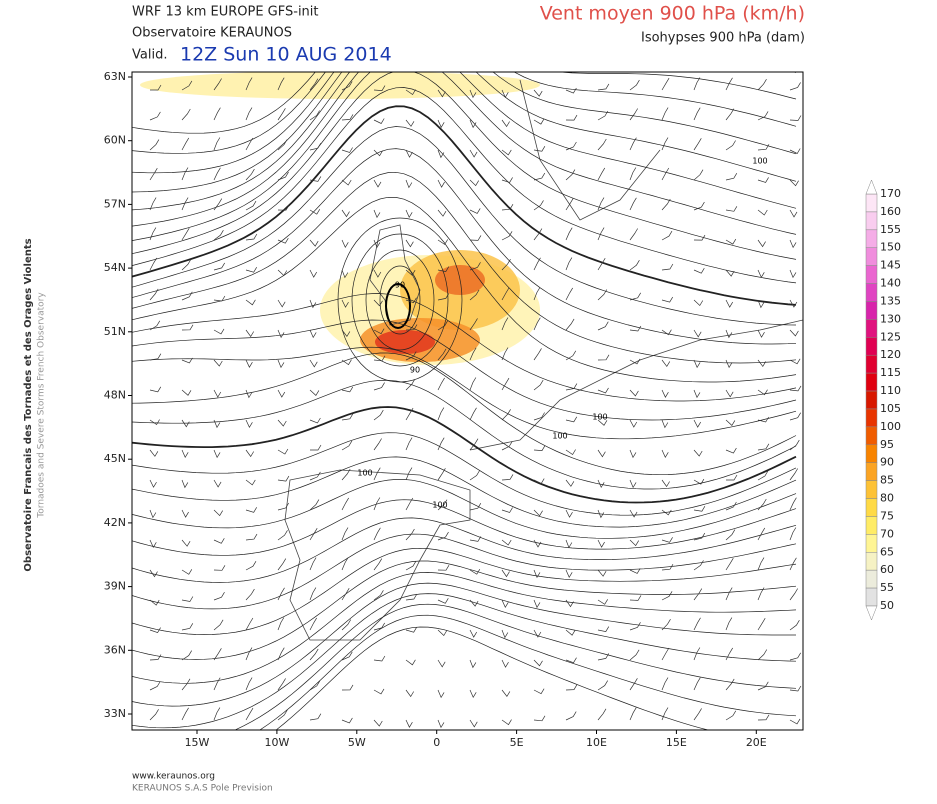 The width and height of the screenshot is (937, 804). Describe the element at coordinates (400, 285) in the screenshot. I see `contour-label: 90` at that location.